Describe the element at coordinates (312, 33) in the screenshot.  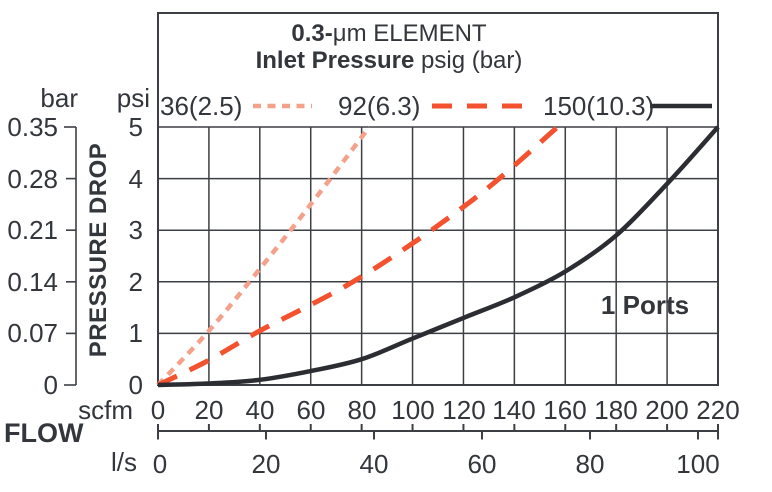
I see `title-element-size: 0.3-` at that location.